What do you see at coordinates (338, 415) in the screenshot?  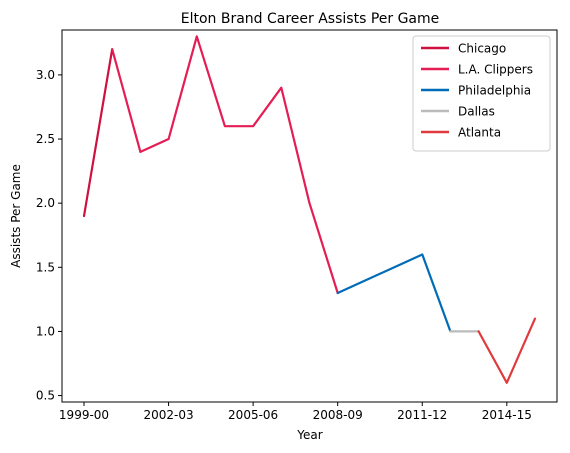 I see `x-tick-label: 2008-09` at bounding box center [338, 415].